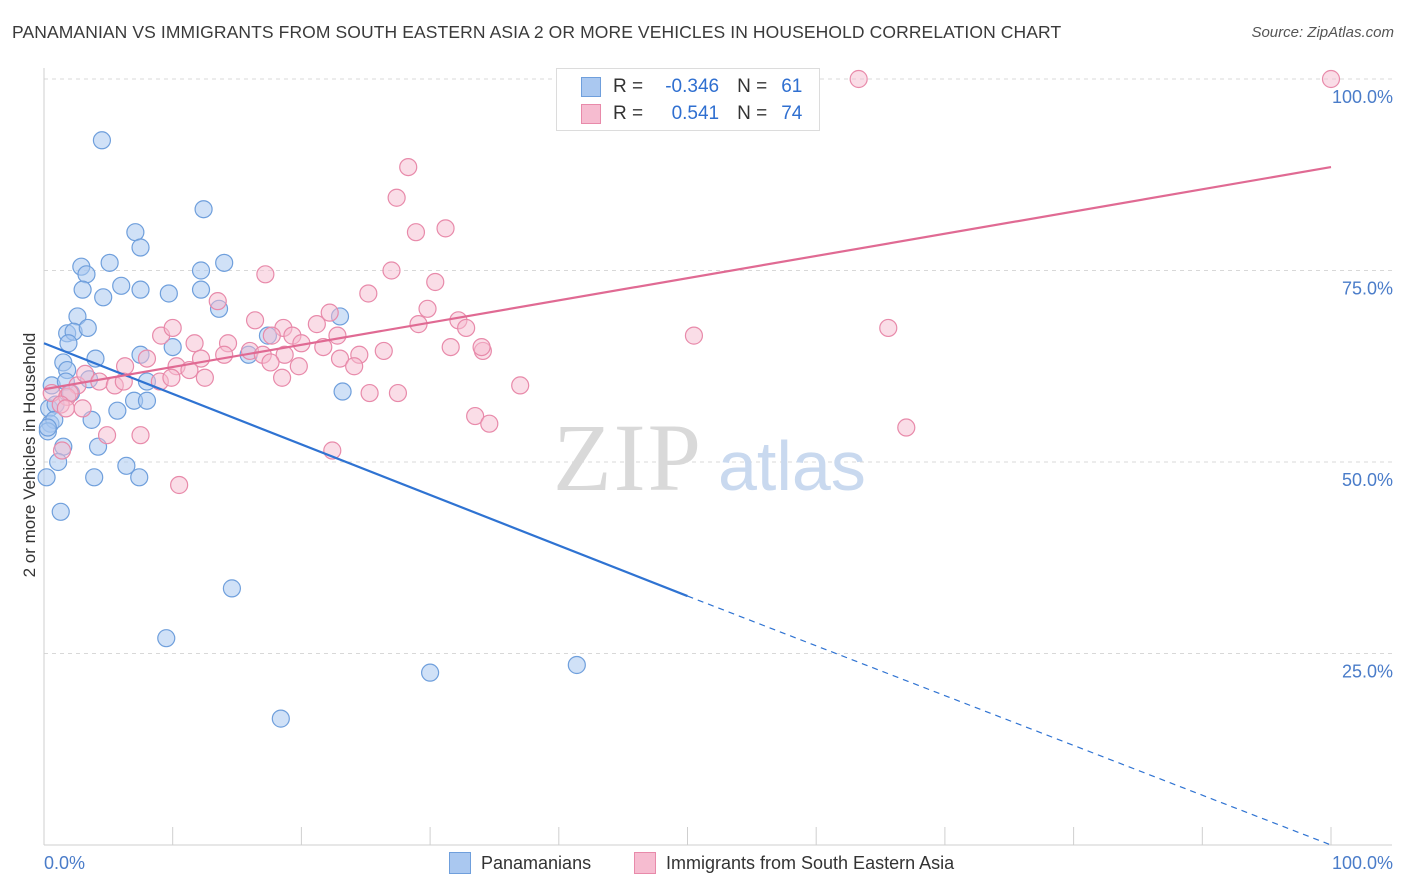 The image size is (1406, 892). I want to click on y-tick-label: 100.0%, so click(1362, 97).